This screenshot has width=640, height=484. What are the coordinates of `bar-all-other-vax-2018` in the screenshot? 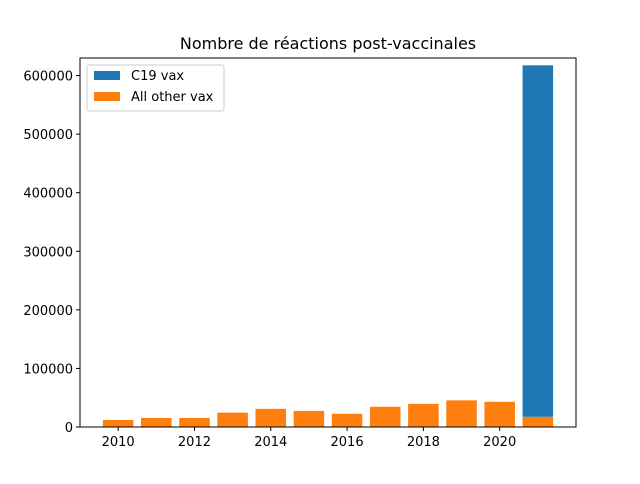 It's located at (423, 415).